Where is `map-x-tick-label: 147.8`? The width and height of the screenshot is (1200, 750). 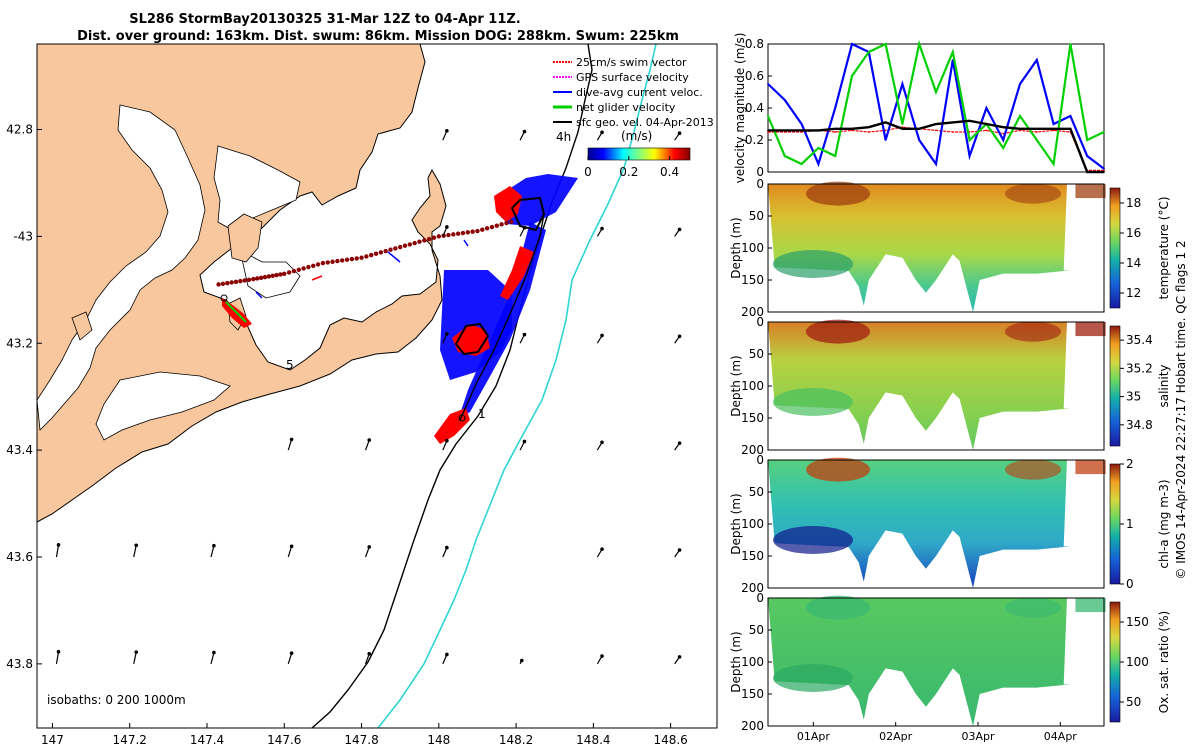 map-x-tick-label: 147.8 is located at coordinates (361, 740).